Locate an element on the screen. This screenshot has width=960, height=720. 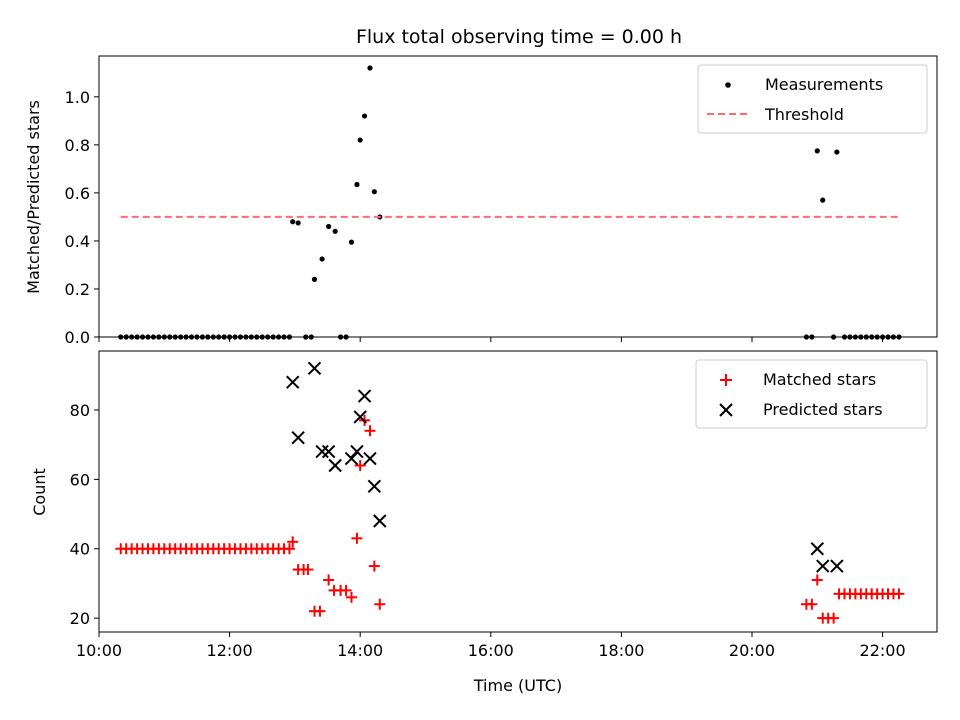
counts-x-tick-label: 18:00 is located at coordinates (621, 650).